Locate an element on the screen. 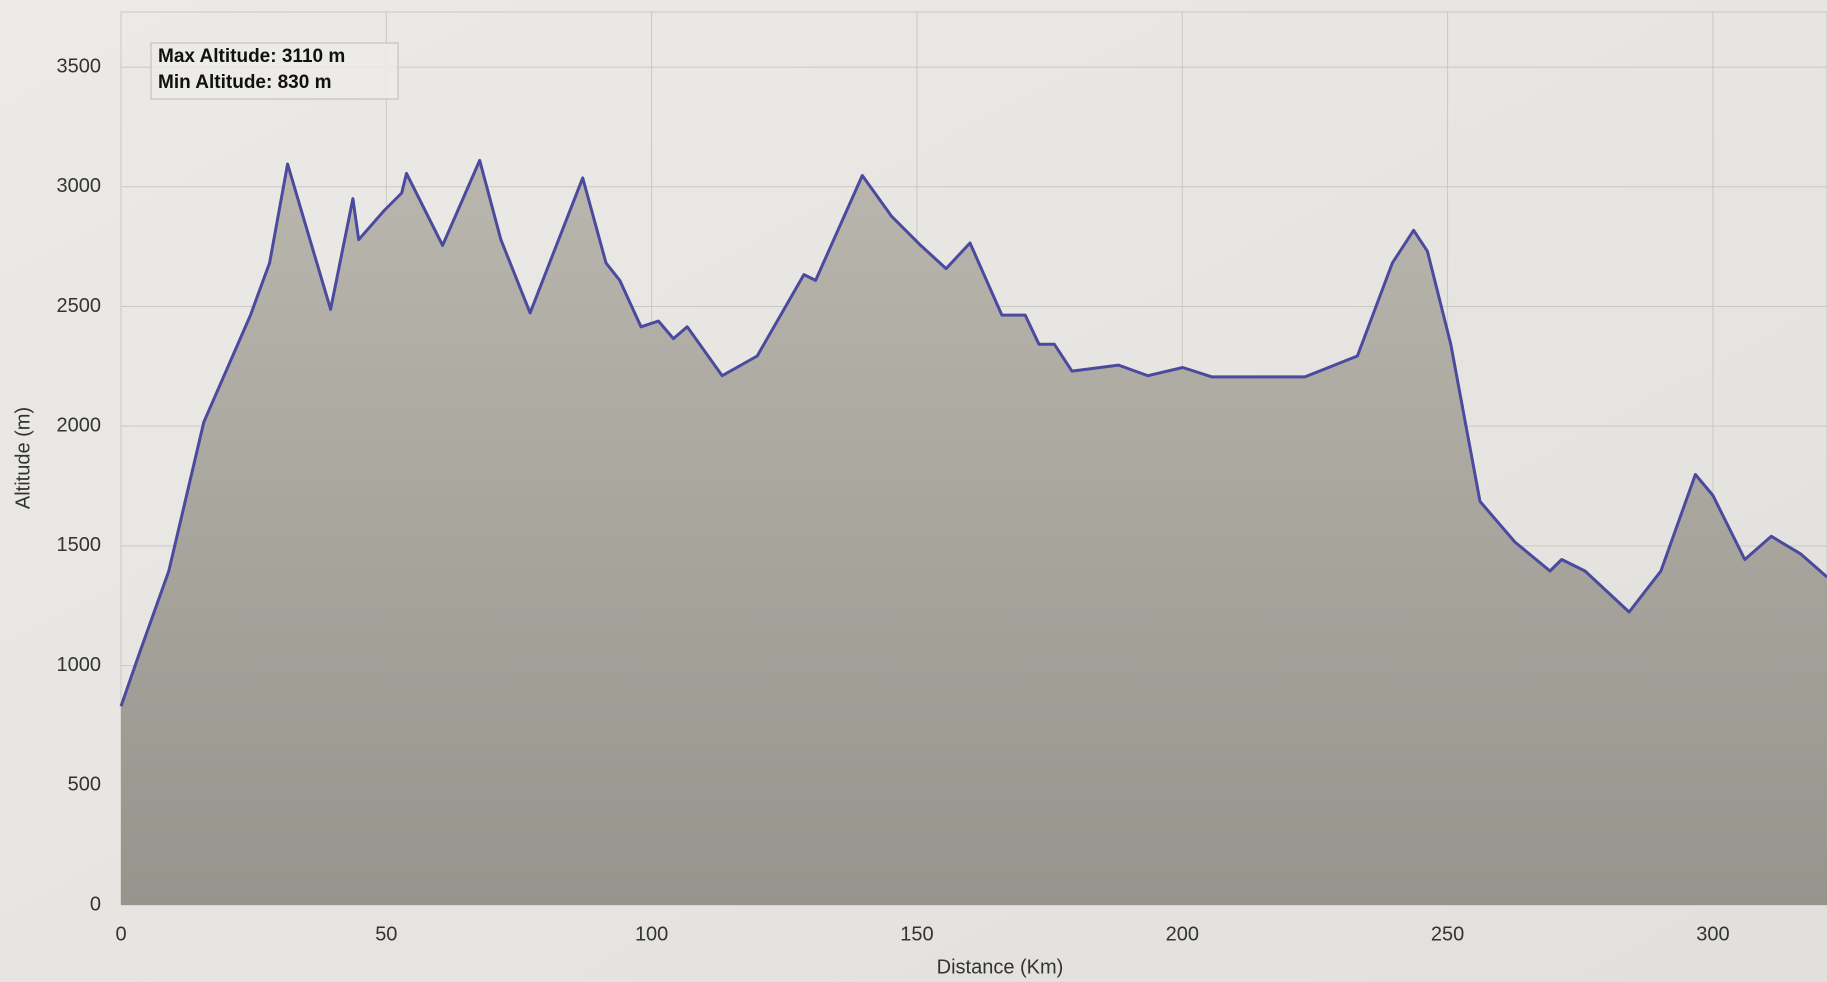 This screenshot has height=982, width=1827. x-tick-label: 150 is located at coordinates (916, 934).